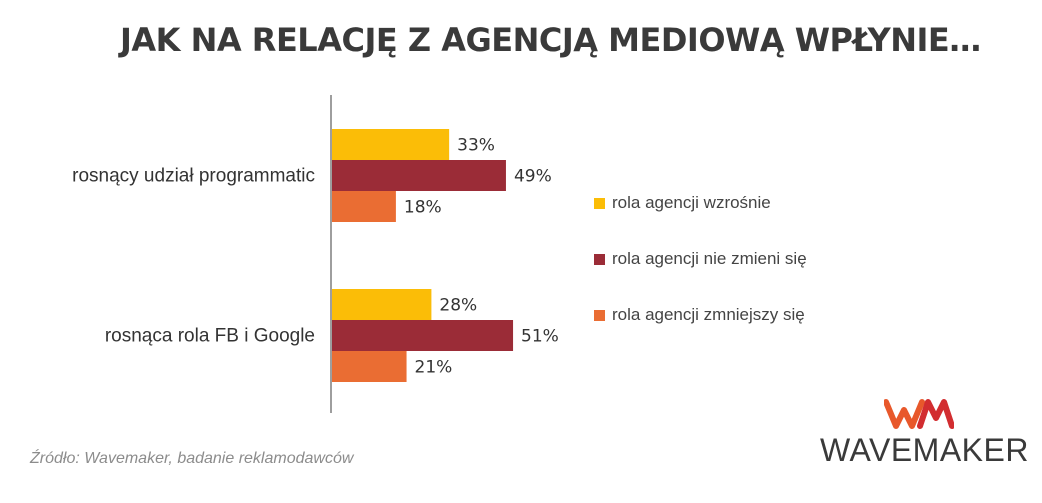 The height and width of the screenshot is (503, 1042). Describe the element at coordinates (540, 337) in the screenshot. I see `bar-value-label: 51%` at that location.